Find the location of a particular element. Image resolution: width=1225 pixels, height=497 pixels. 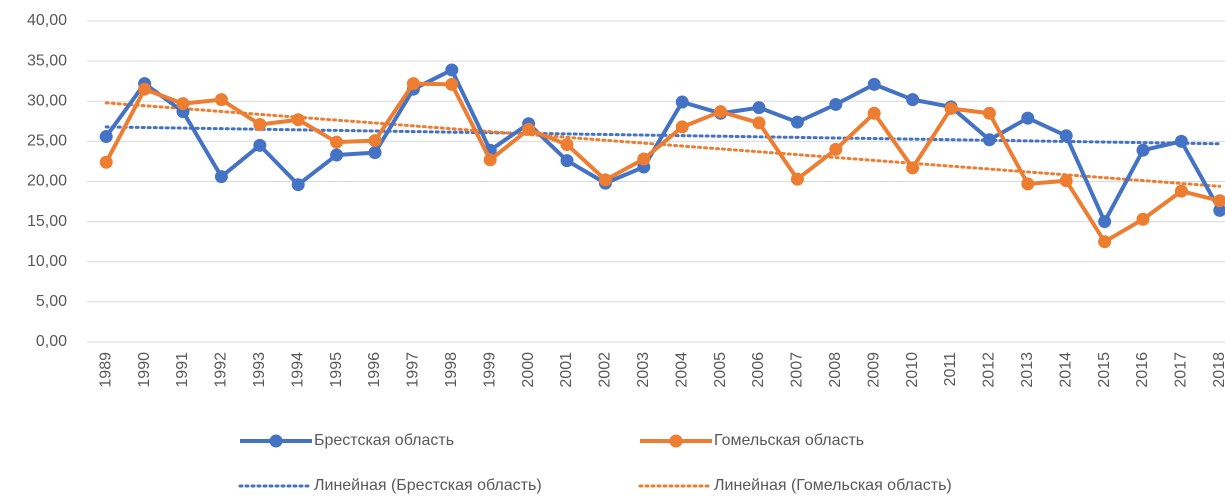

x-tick-label: 1990 is located at coordinates (144, 370).